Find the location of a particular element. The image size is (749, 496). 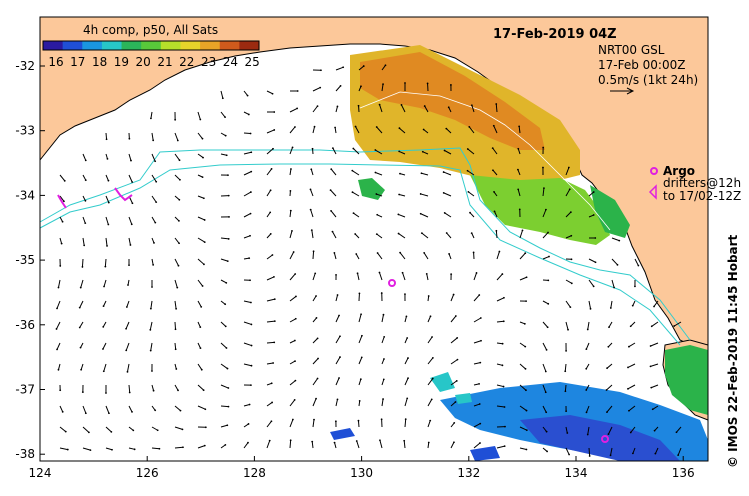

argo-symbol-icon is located at coordinates (654, 171).